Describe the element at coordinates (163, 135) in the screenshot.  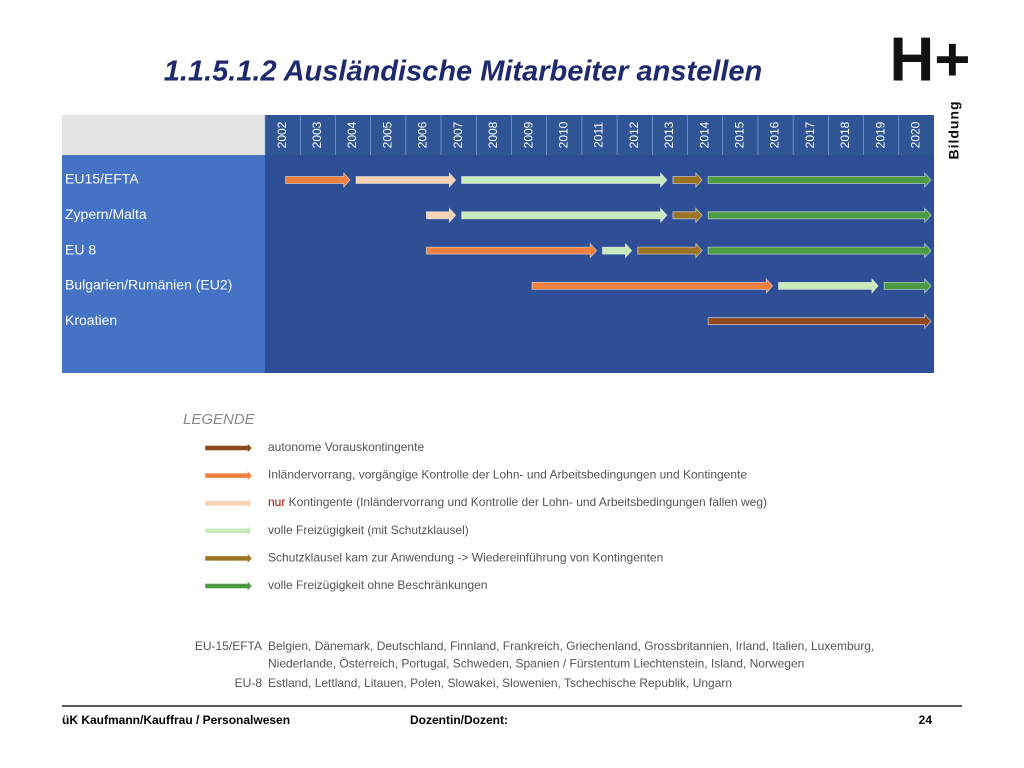
I see `header-corner` at that location.